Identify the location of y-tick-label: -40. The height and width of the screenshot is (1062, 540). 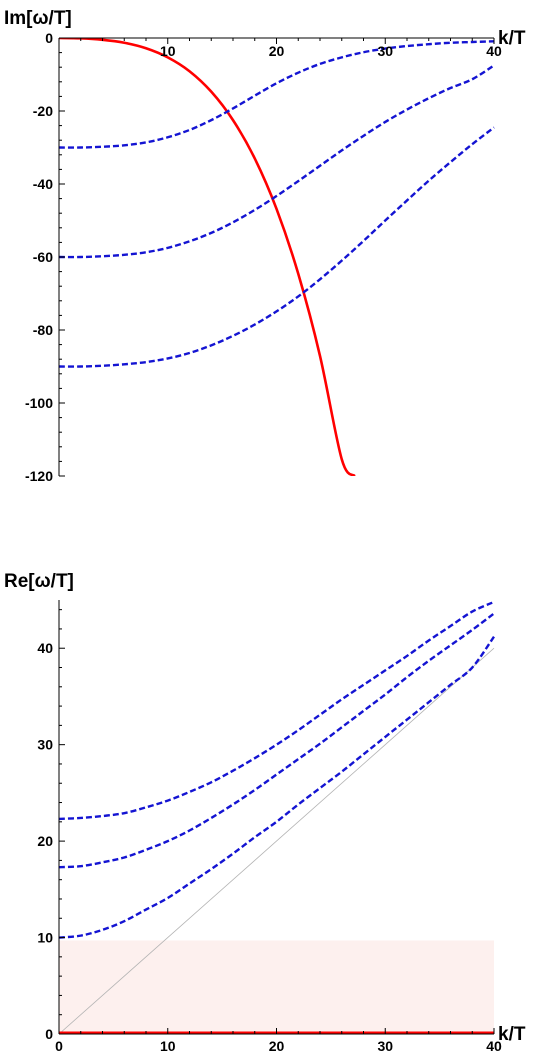
(43, 184).